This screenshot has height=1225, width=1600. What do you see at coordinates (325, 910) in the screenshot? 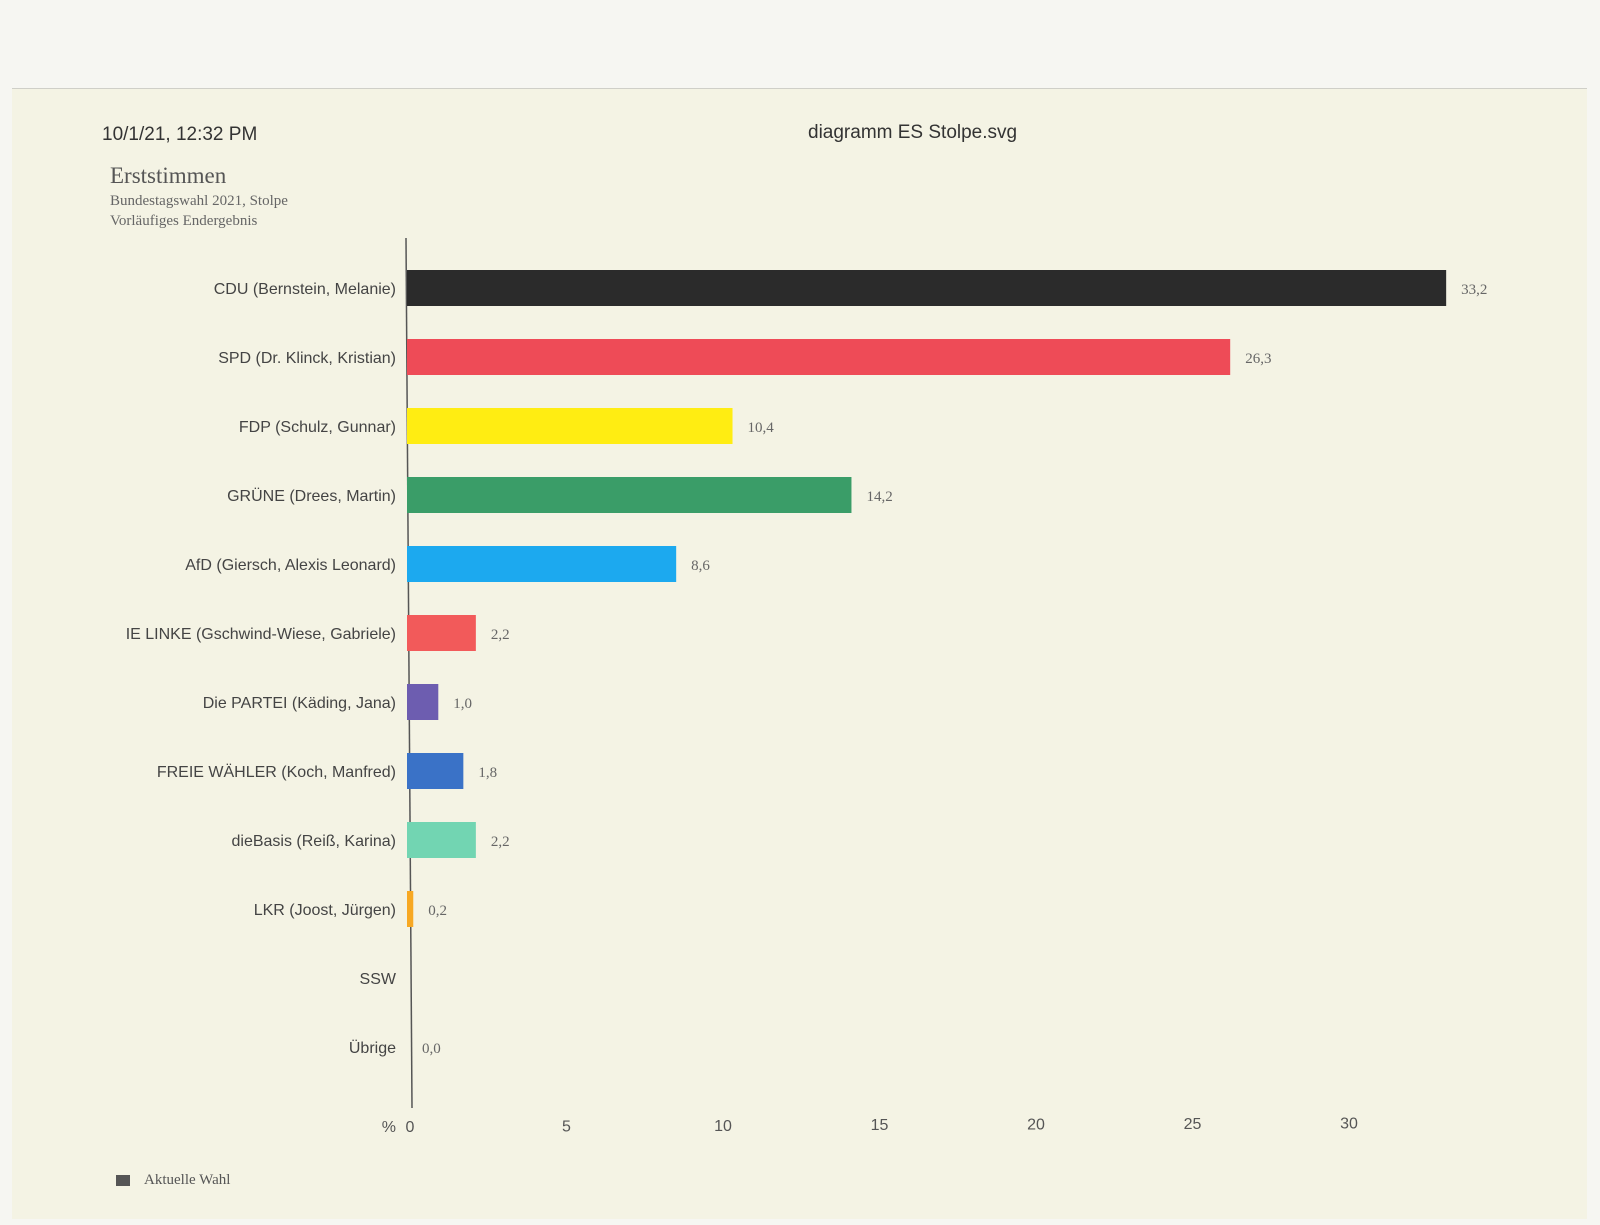
I see `category-label: LKR (Joost, Jürgen)` at bounding box center [325, 910].